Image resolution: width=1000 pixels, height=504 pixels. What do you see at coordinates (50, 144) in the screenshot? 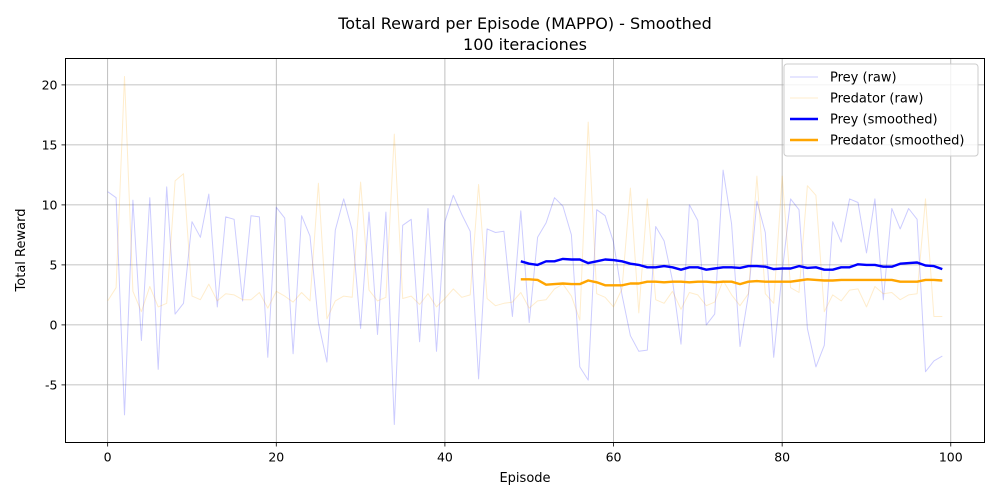
I see `y-tick-label: 15` at bounding box center [50, 144].